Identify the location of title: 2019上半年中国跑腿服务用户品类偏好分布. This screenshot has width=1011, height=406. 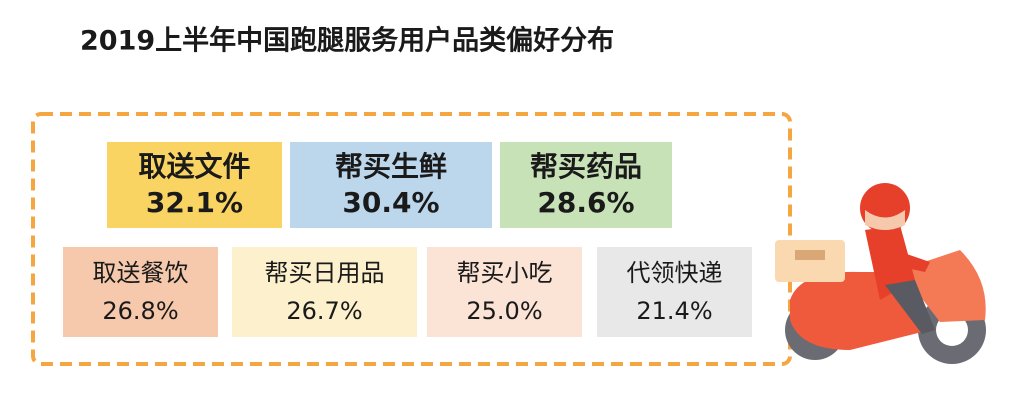
(347, 41).